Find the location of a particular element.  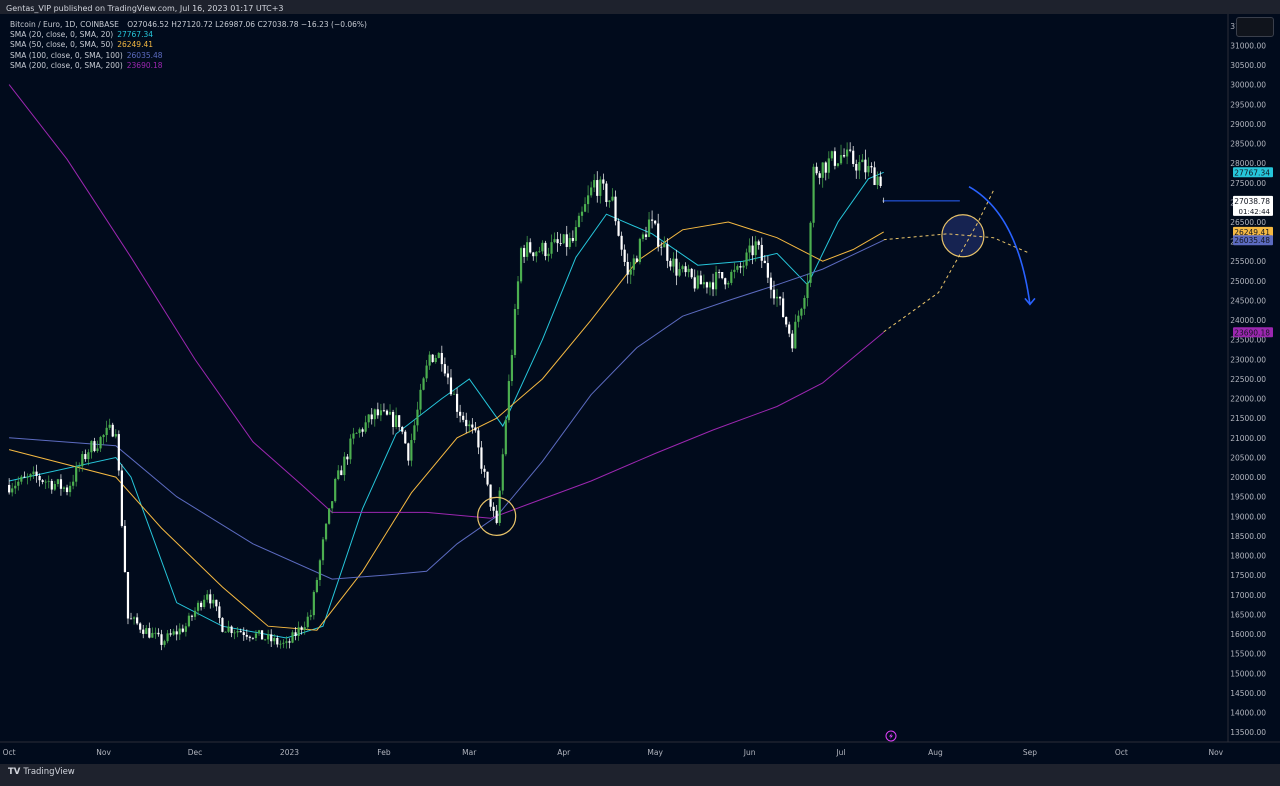

chart-settings-button is located at coordinates (1255, 27).